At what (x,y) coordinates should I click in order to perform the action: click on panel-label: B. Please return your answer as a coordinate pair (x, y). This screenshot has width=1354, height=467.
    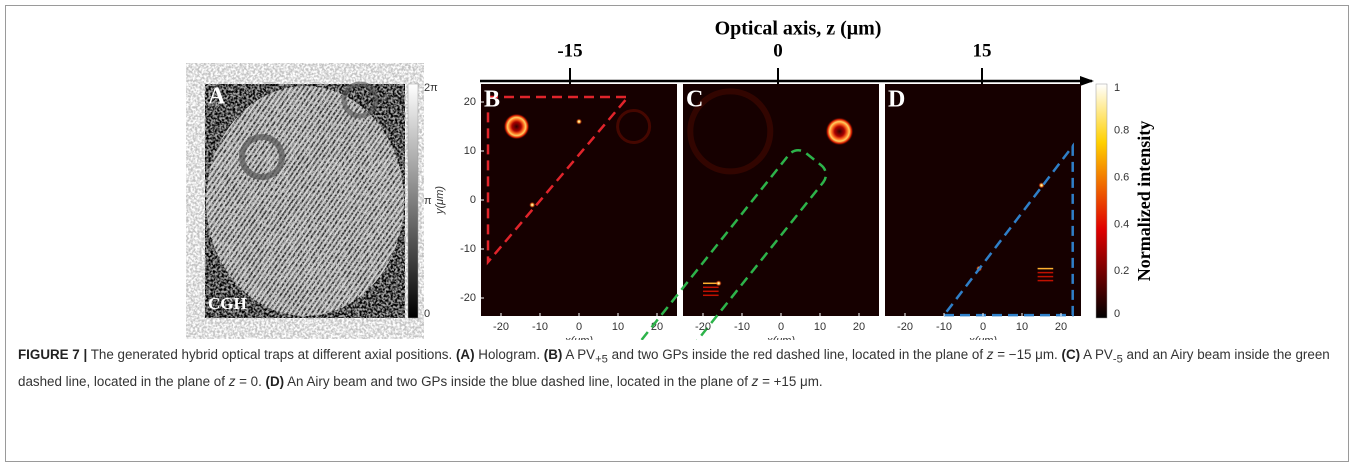
    Looking at the image, I should click on (492, 100).